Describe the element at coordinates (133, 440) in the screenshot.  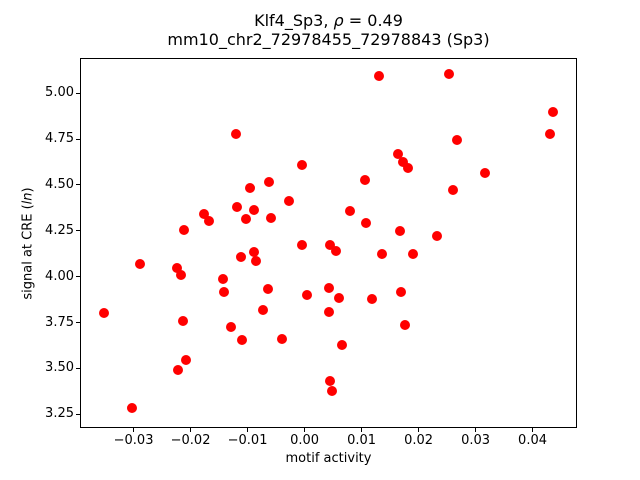
I see `x-tick-label: −0.03` at that location.